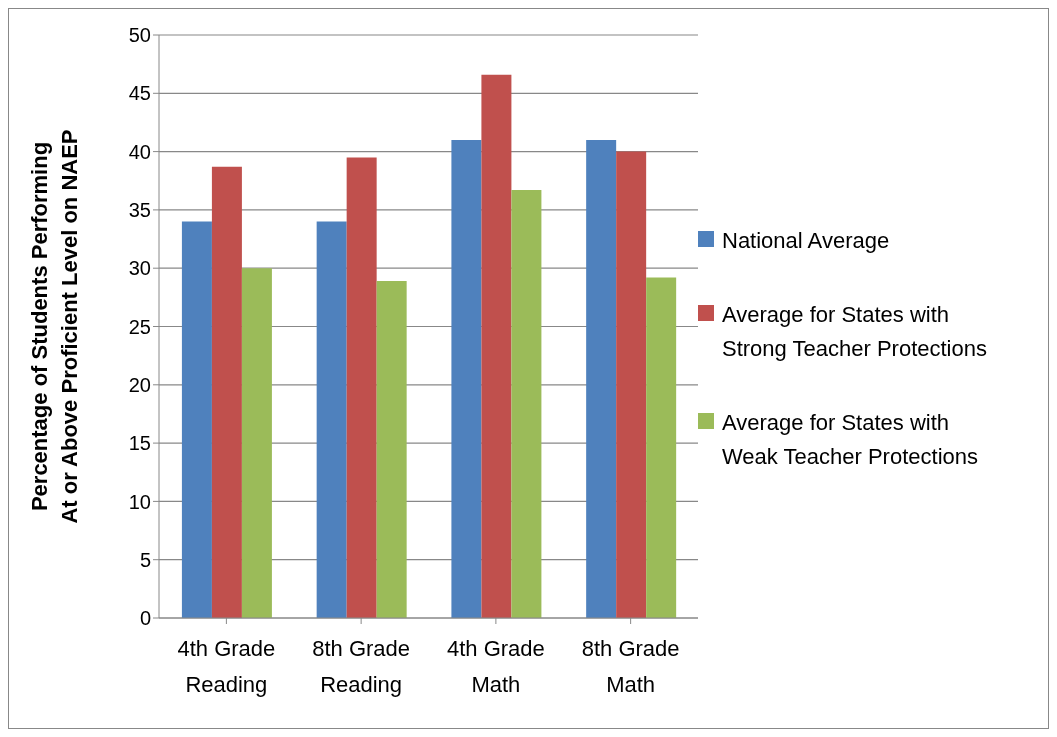 The image size is (1057, 737). Describe the element at coordinates (139, 93) in the screenshot. I see `y-tick-label: 45` at that location.